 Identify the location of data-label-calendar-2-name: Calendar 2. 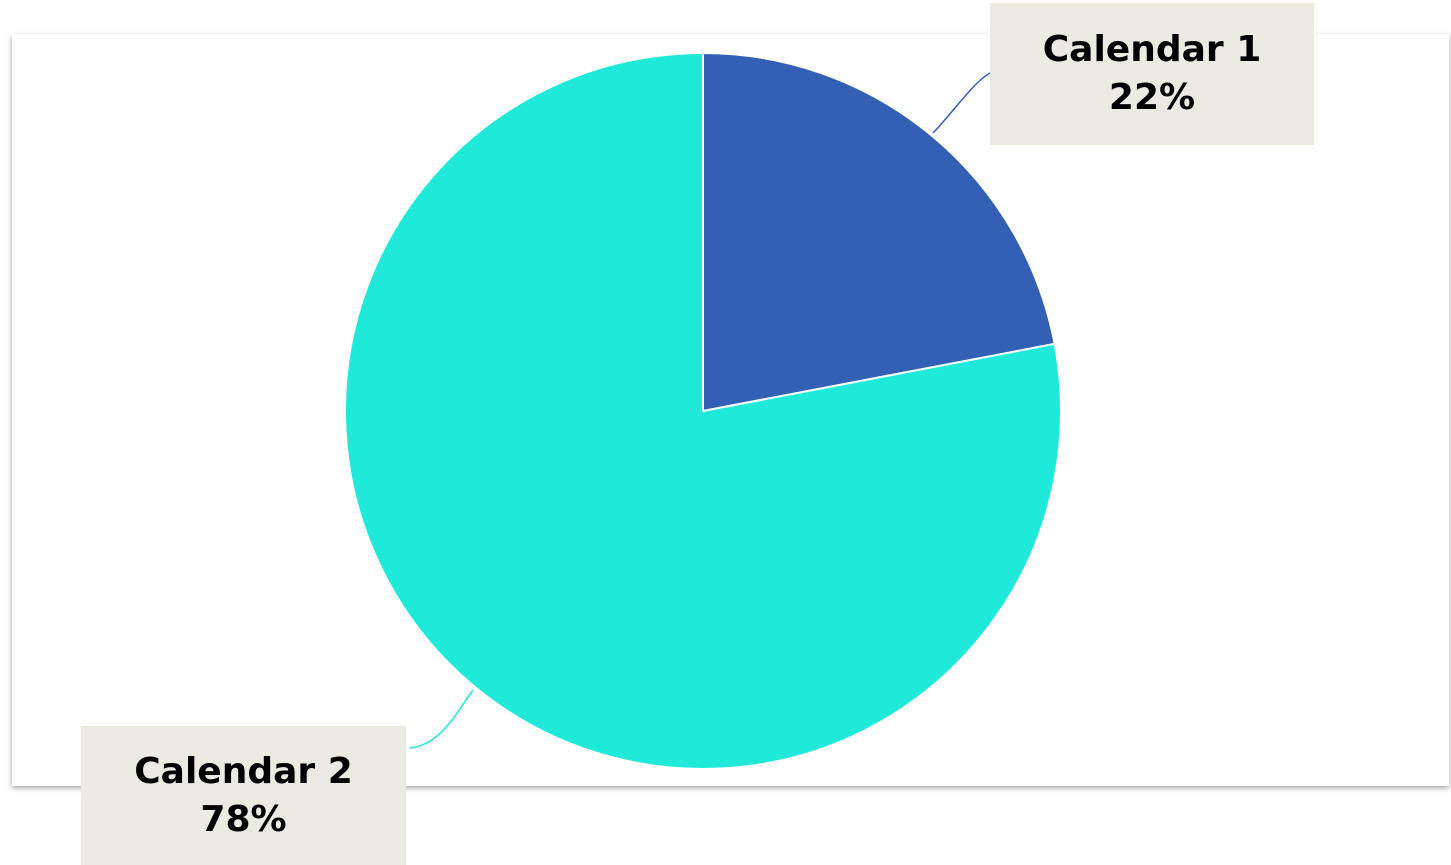
(243, 771).